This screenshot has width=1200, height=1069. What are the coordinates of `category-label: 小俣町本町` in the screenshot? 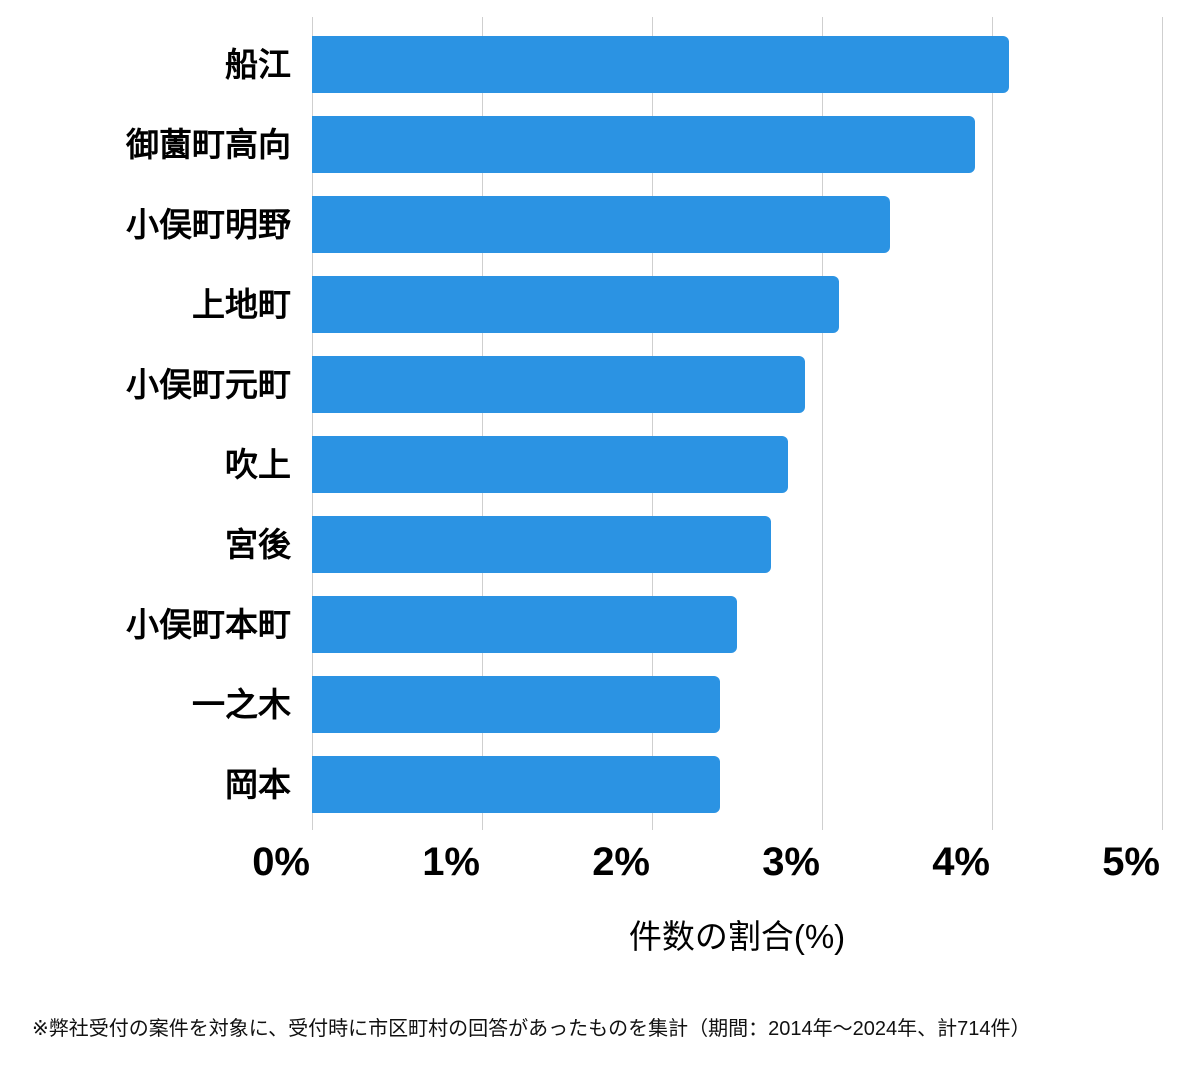 It's located at (208, 624).